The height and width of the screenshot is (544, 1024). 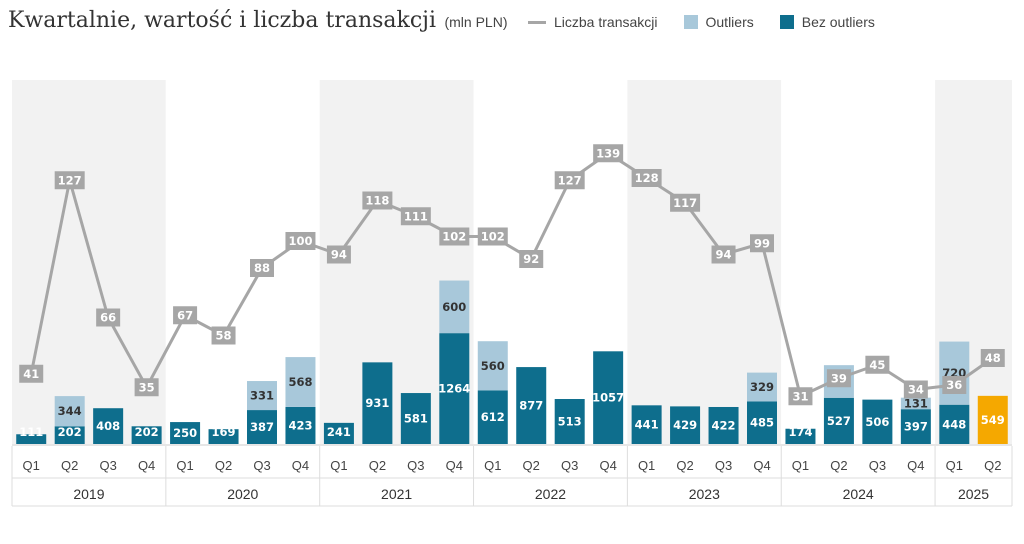 I want to click on line-point-label: 99, so click(x=762, y=243).